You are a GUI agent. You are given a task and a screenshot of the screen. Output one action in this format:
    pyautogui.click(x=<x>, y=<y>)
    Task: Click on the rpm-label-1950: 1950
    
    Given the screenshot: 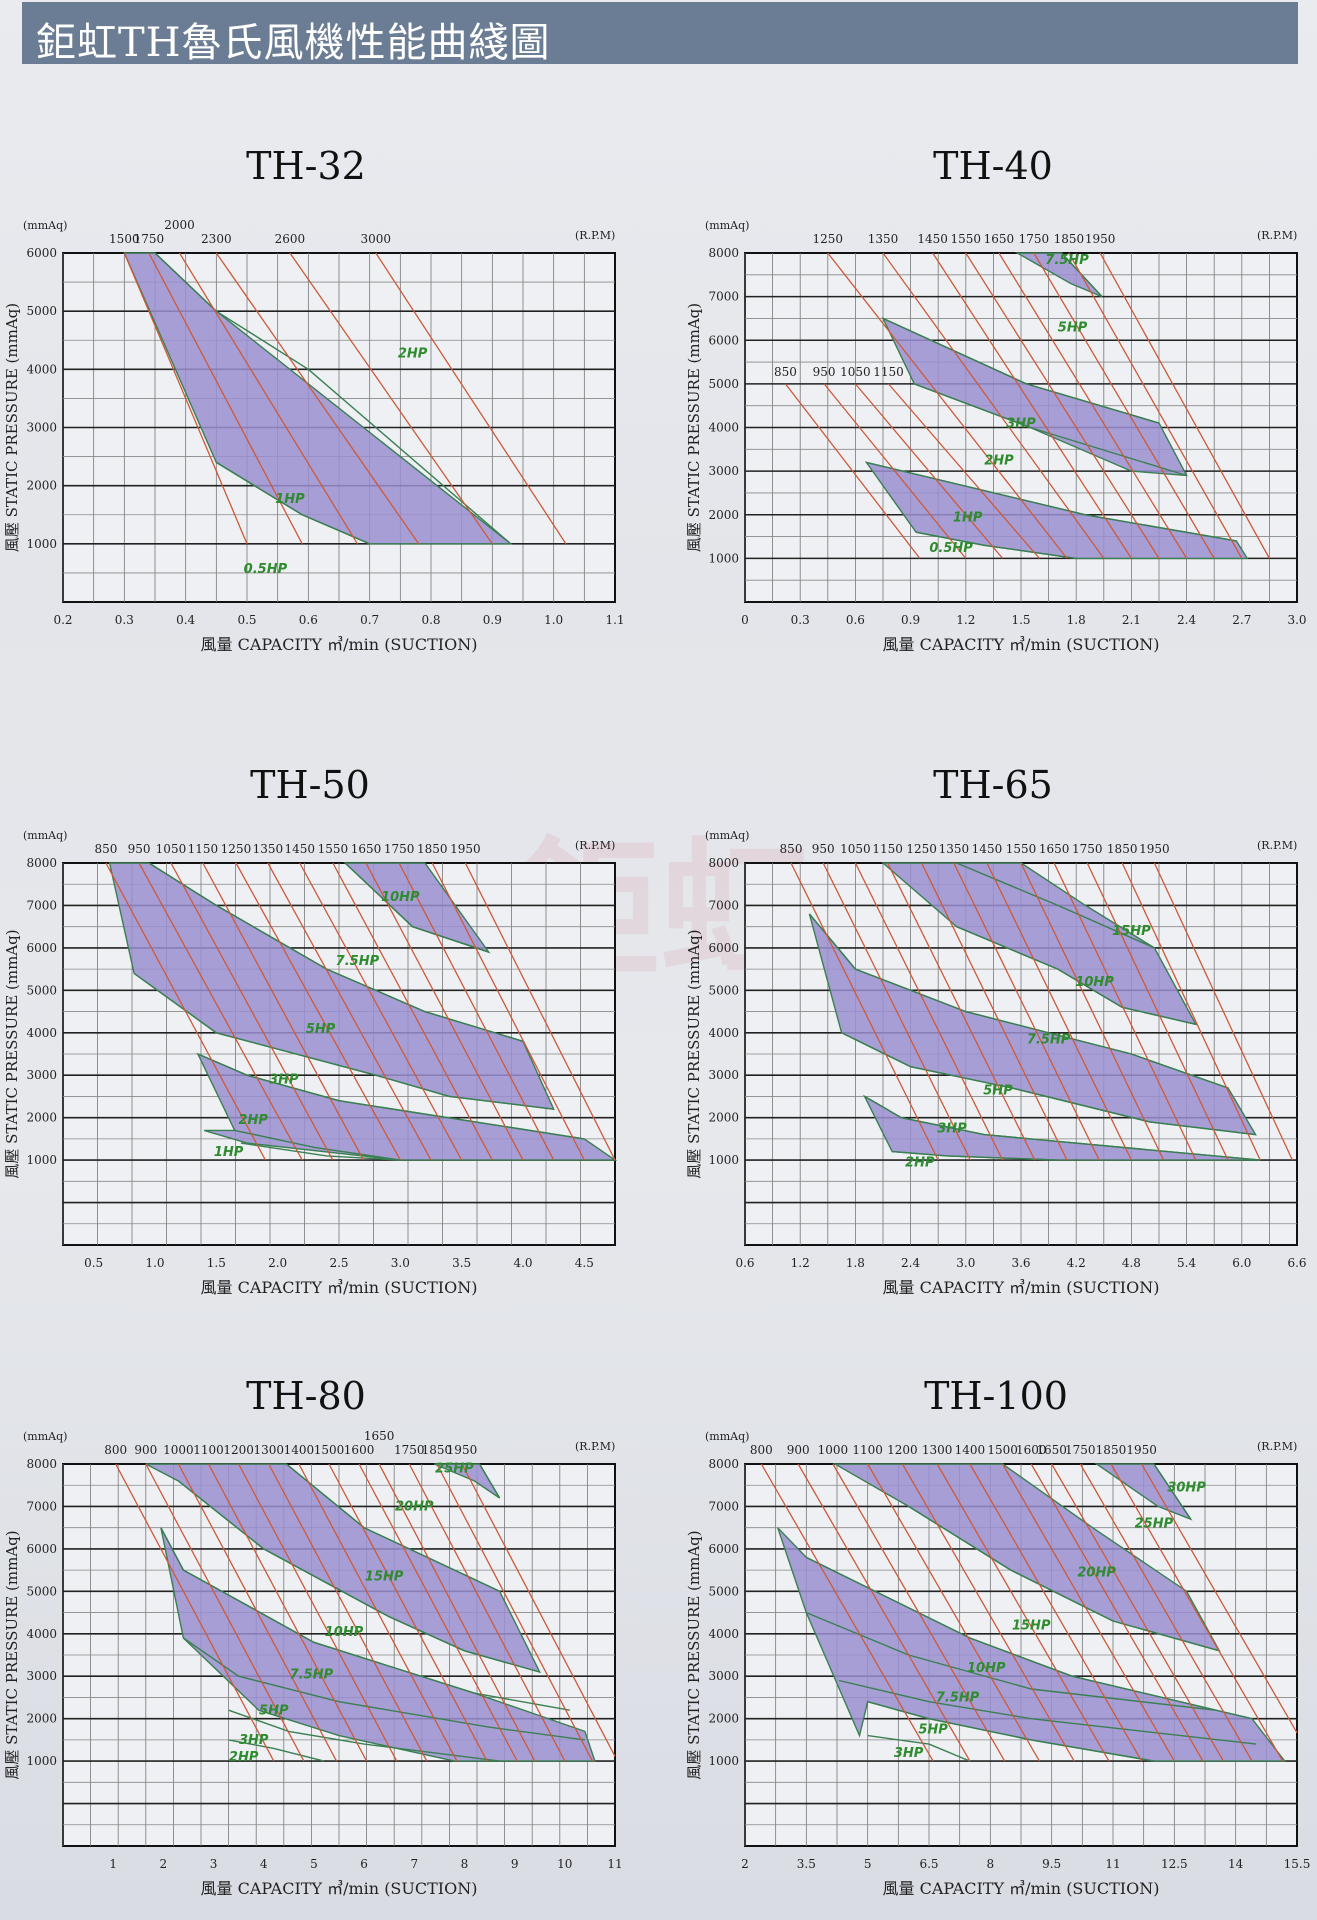 What is the action you would take?
    pyautogui.click(x=1154, y=849)
    